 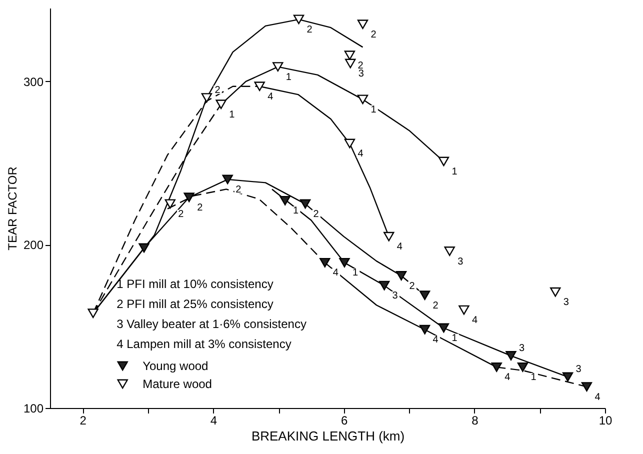 What do you see at coordinates (328, 436) in the screenshot?
I see `x-axis-title: BREAKING LENGTH (km)` at bounding box center [328, 436].